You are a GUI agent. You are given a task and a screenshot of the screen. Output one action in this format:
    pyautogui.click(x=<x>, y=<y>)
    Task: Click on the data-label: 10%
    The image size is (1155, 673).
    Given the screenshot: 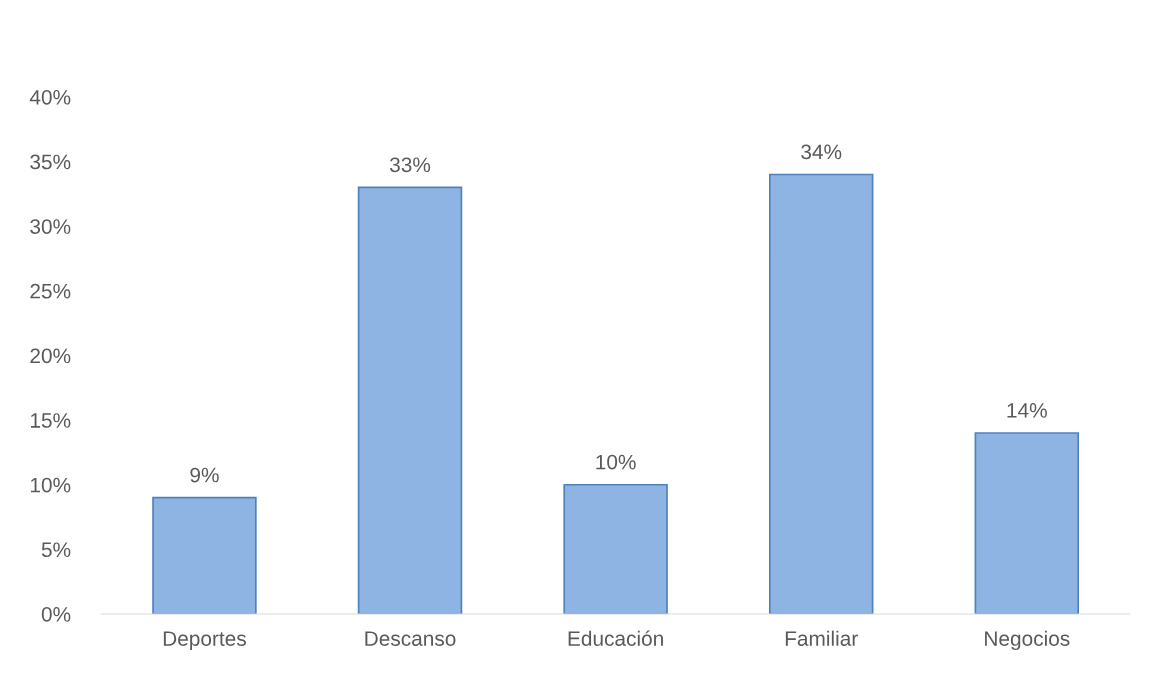 What is the action you would take?
    pyautogui.click(x=616, y=462)
    